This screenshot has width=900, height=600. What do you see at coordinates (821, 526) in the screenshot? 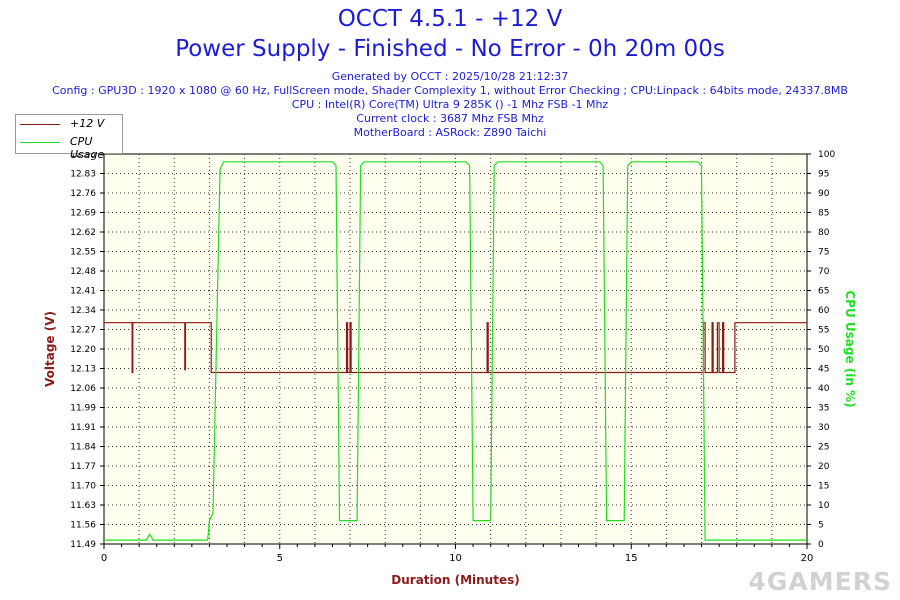
I see `y2-tick-label: 5` at bounding box center [821, 526].